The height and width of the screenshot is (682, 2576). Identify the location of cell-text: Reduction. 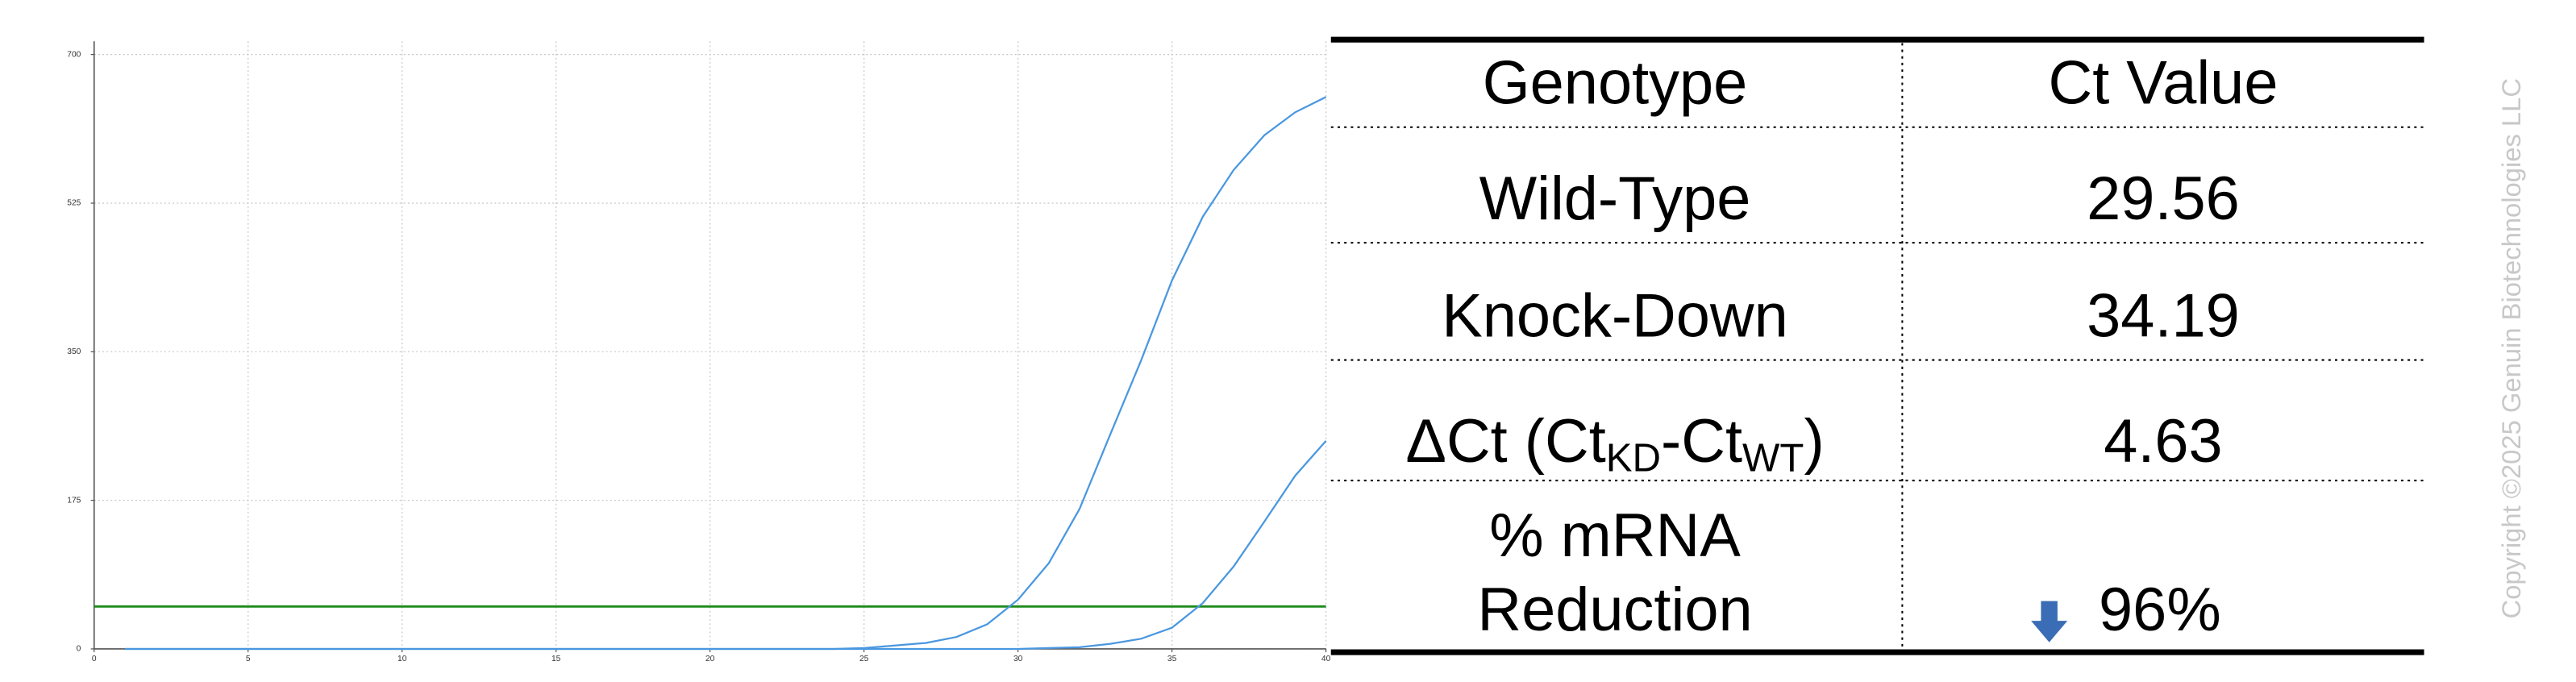
(1614, 610).